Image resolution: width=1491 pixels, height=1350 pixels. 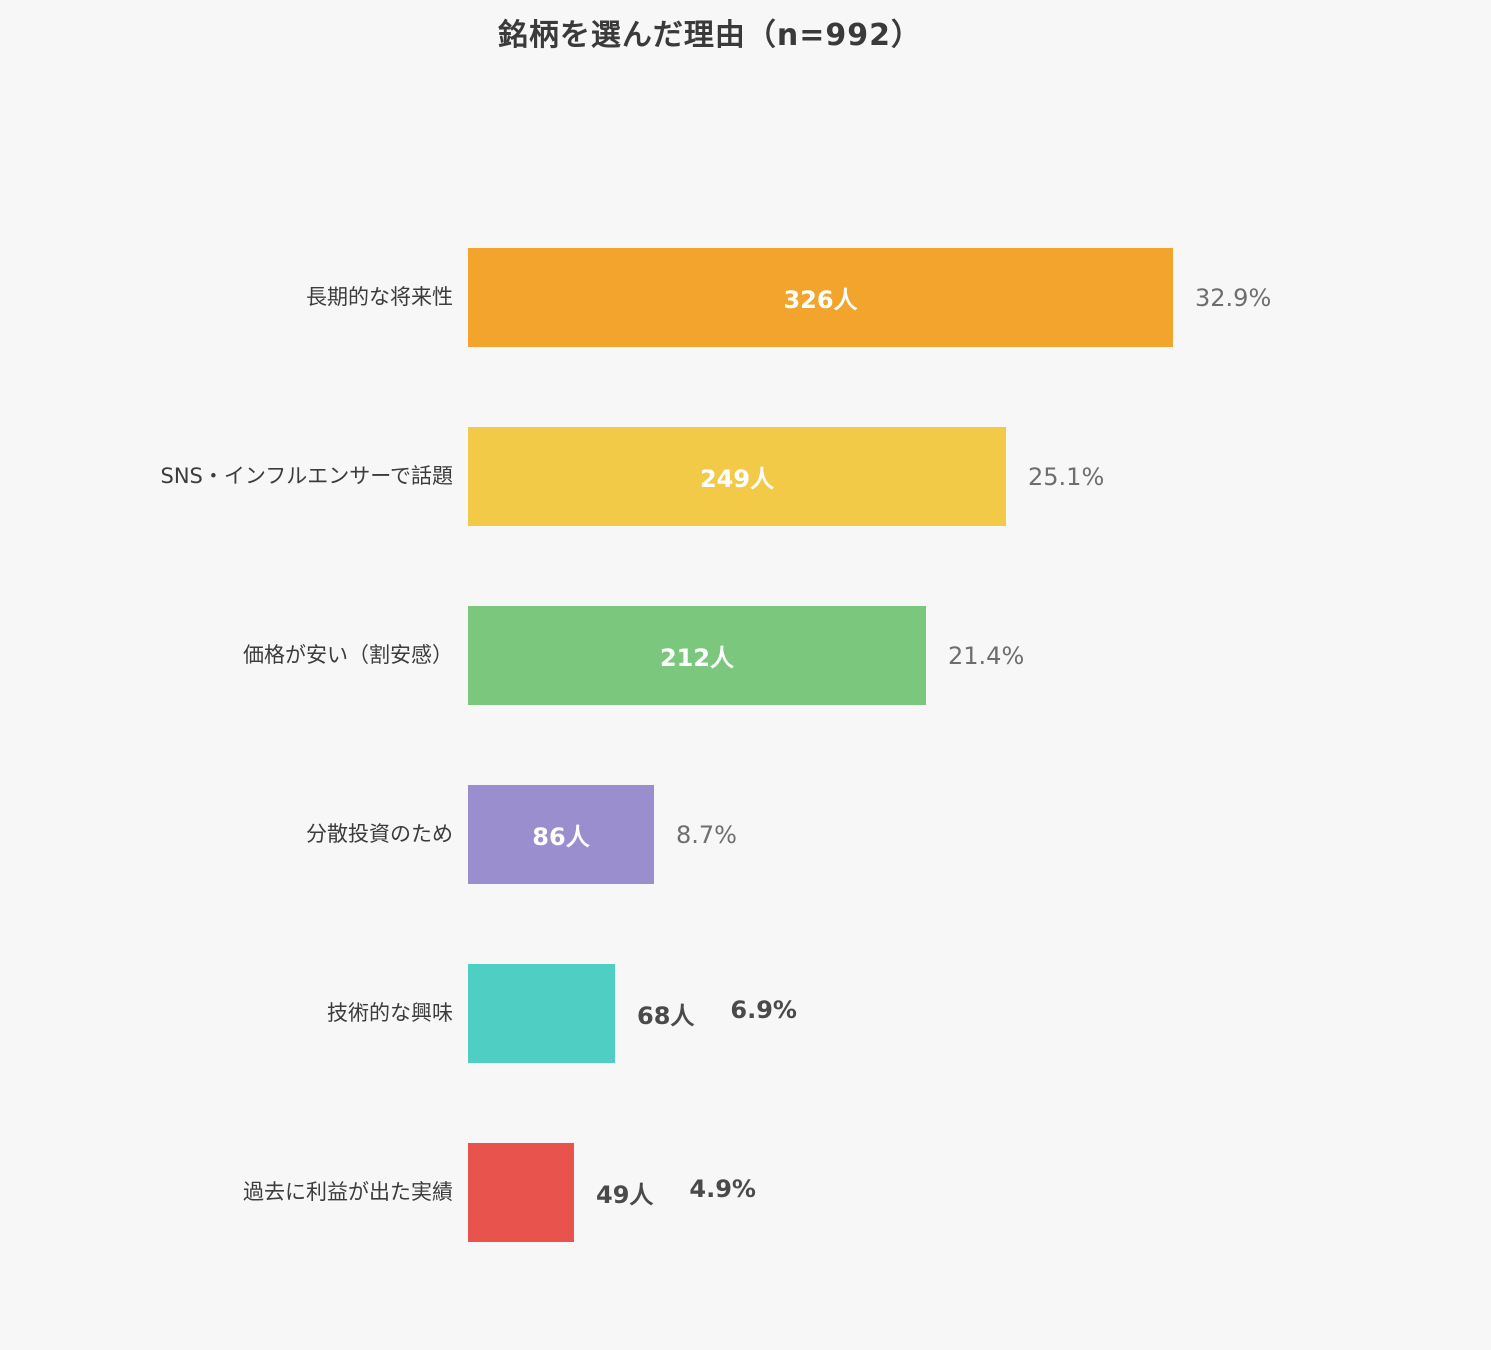 What do you see at coordinates (986, 655) in the screenshot?
I see `percent-label: 21.4%` at bounding box center [986, 655].